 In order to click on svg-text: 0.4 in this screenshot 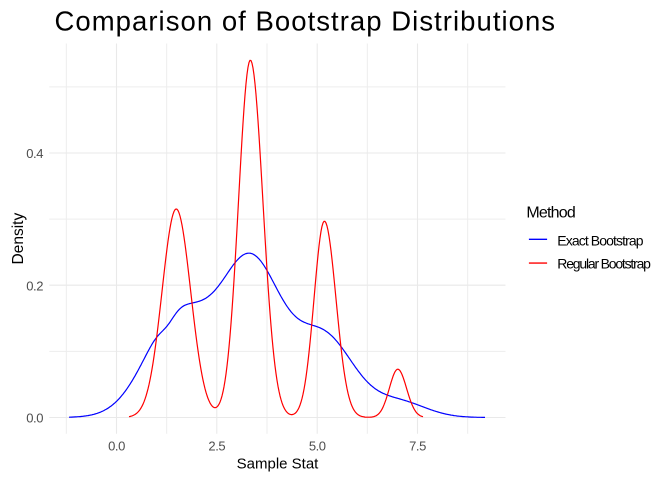, I will do `click(34, 153)`.